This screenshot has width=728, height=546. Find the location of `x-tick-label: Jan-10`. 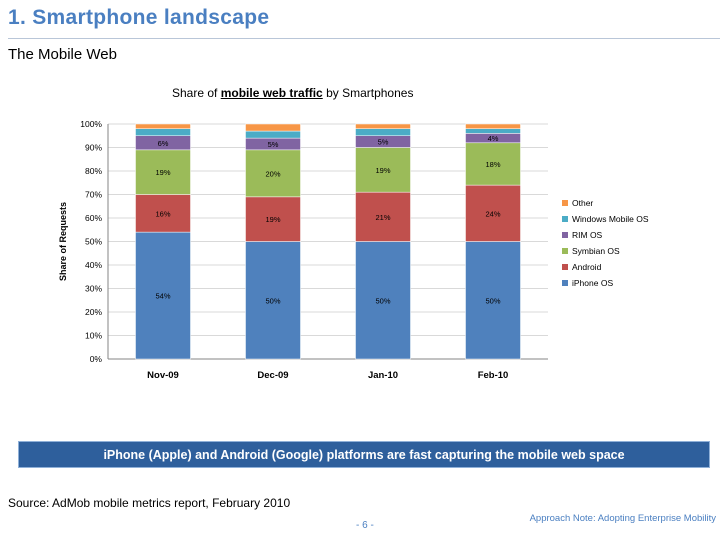

x-tick-label: Jan-10 is located at coordinates (383, 375).